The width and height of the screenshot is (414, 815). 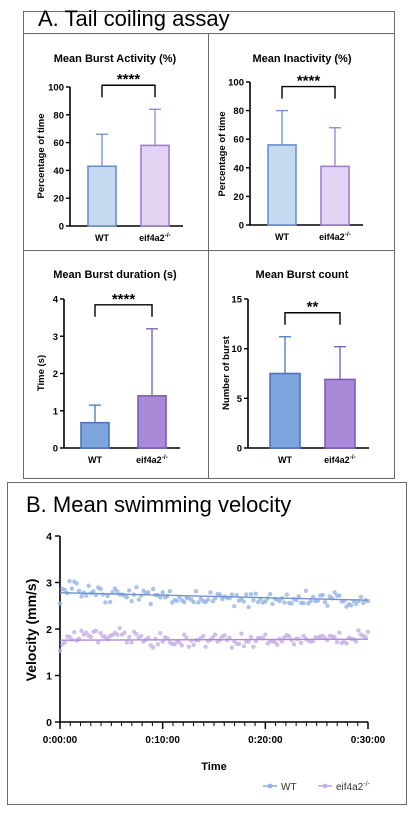 I want to click on velocity-y-axis-label: Velocity (mm/s), so click(x=31, y=630).